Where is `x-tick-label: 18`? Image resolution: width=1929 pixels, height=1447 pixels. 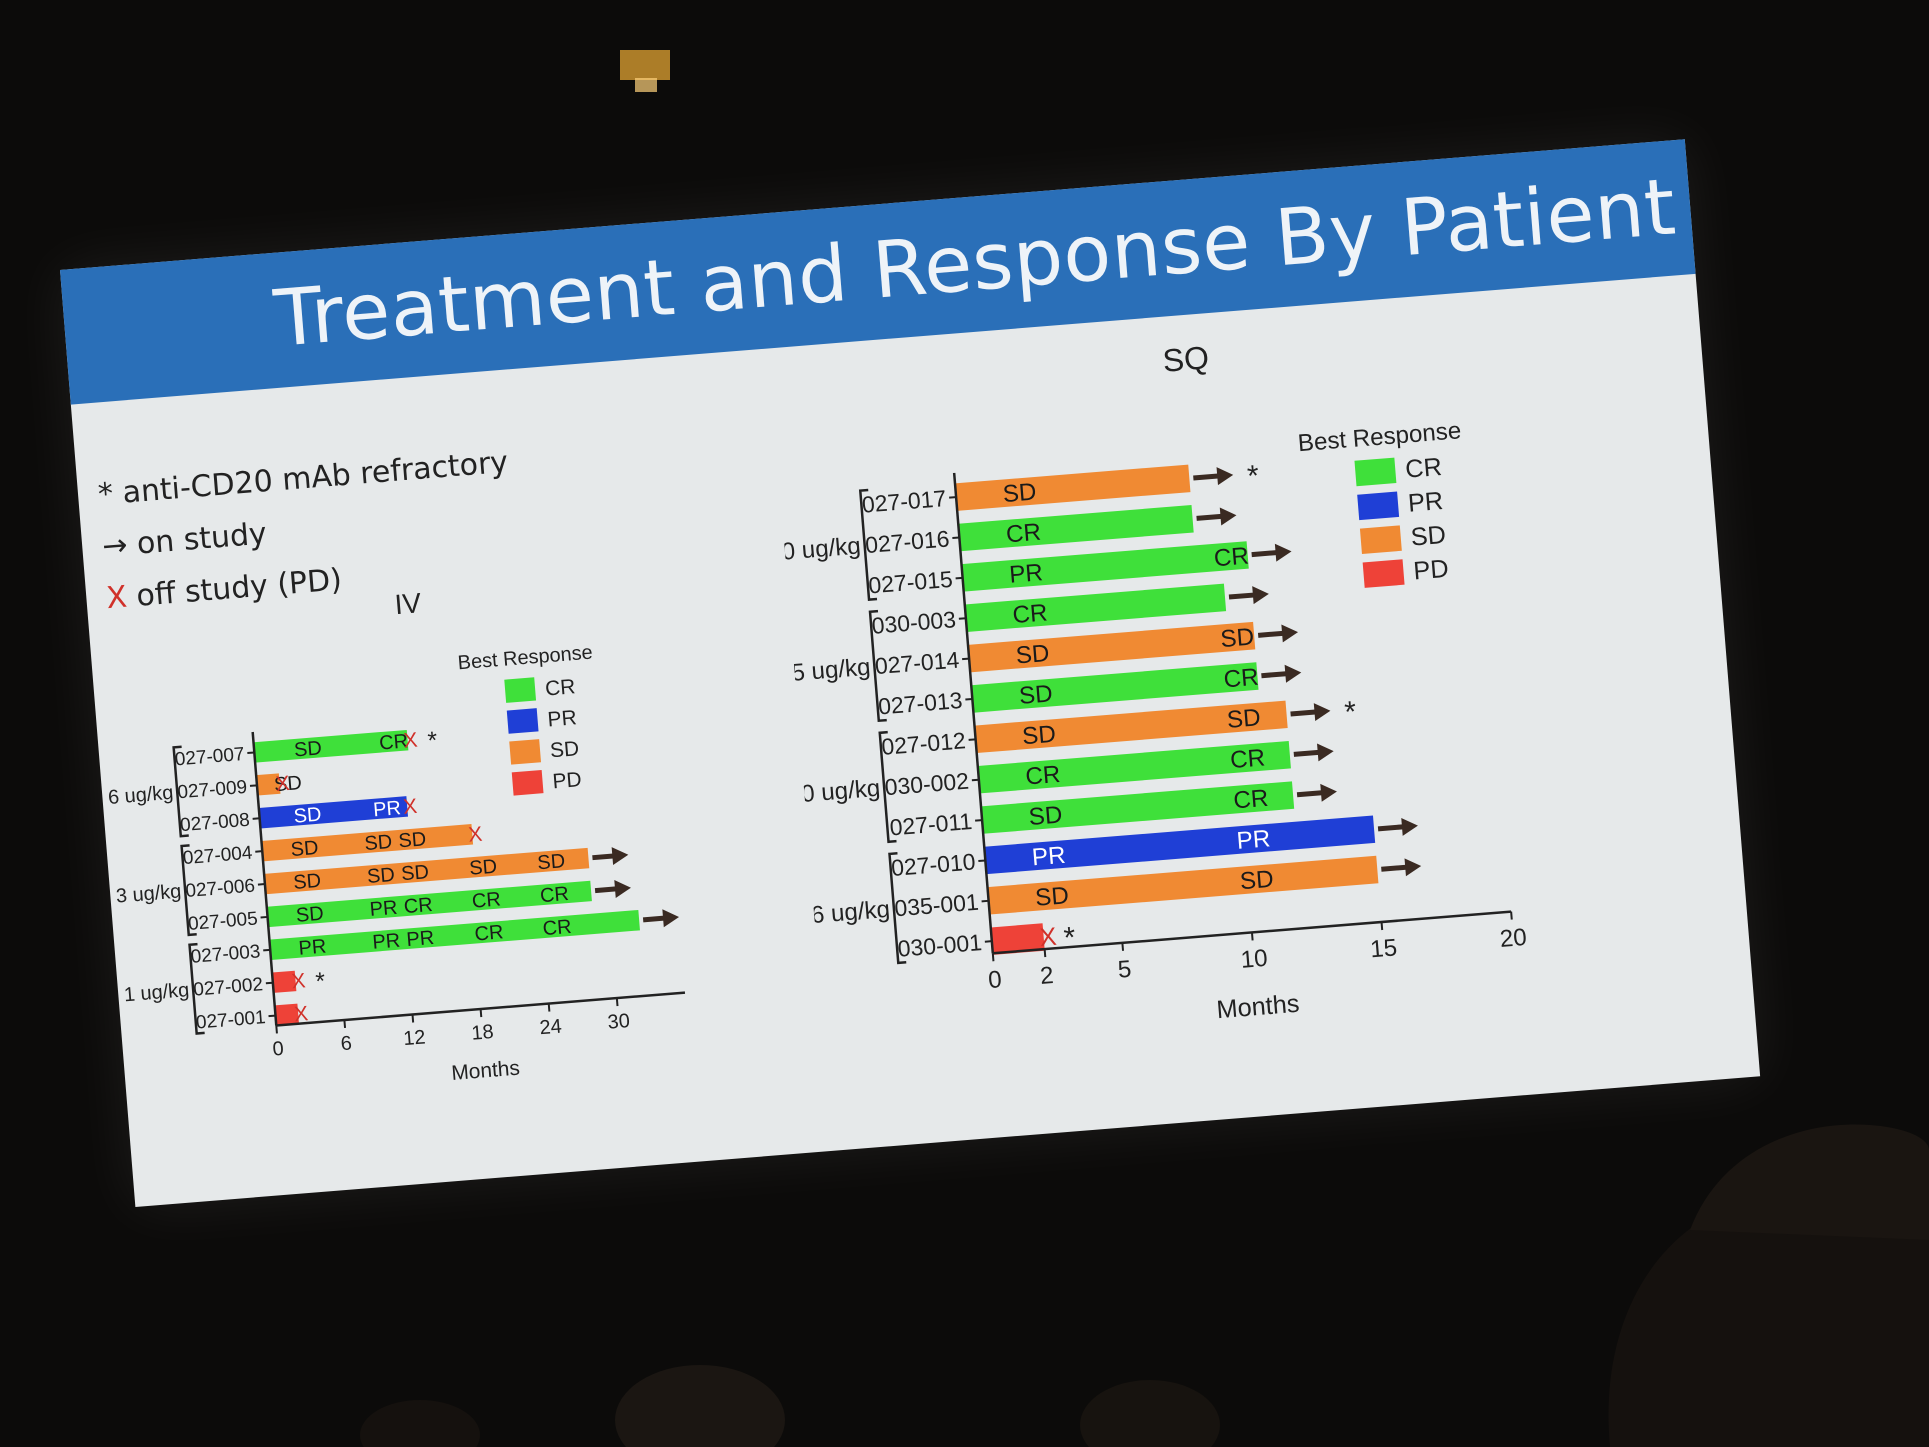
x-tick-label: 18 is located at coordinates (483, 1033).